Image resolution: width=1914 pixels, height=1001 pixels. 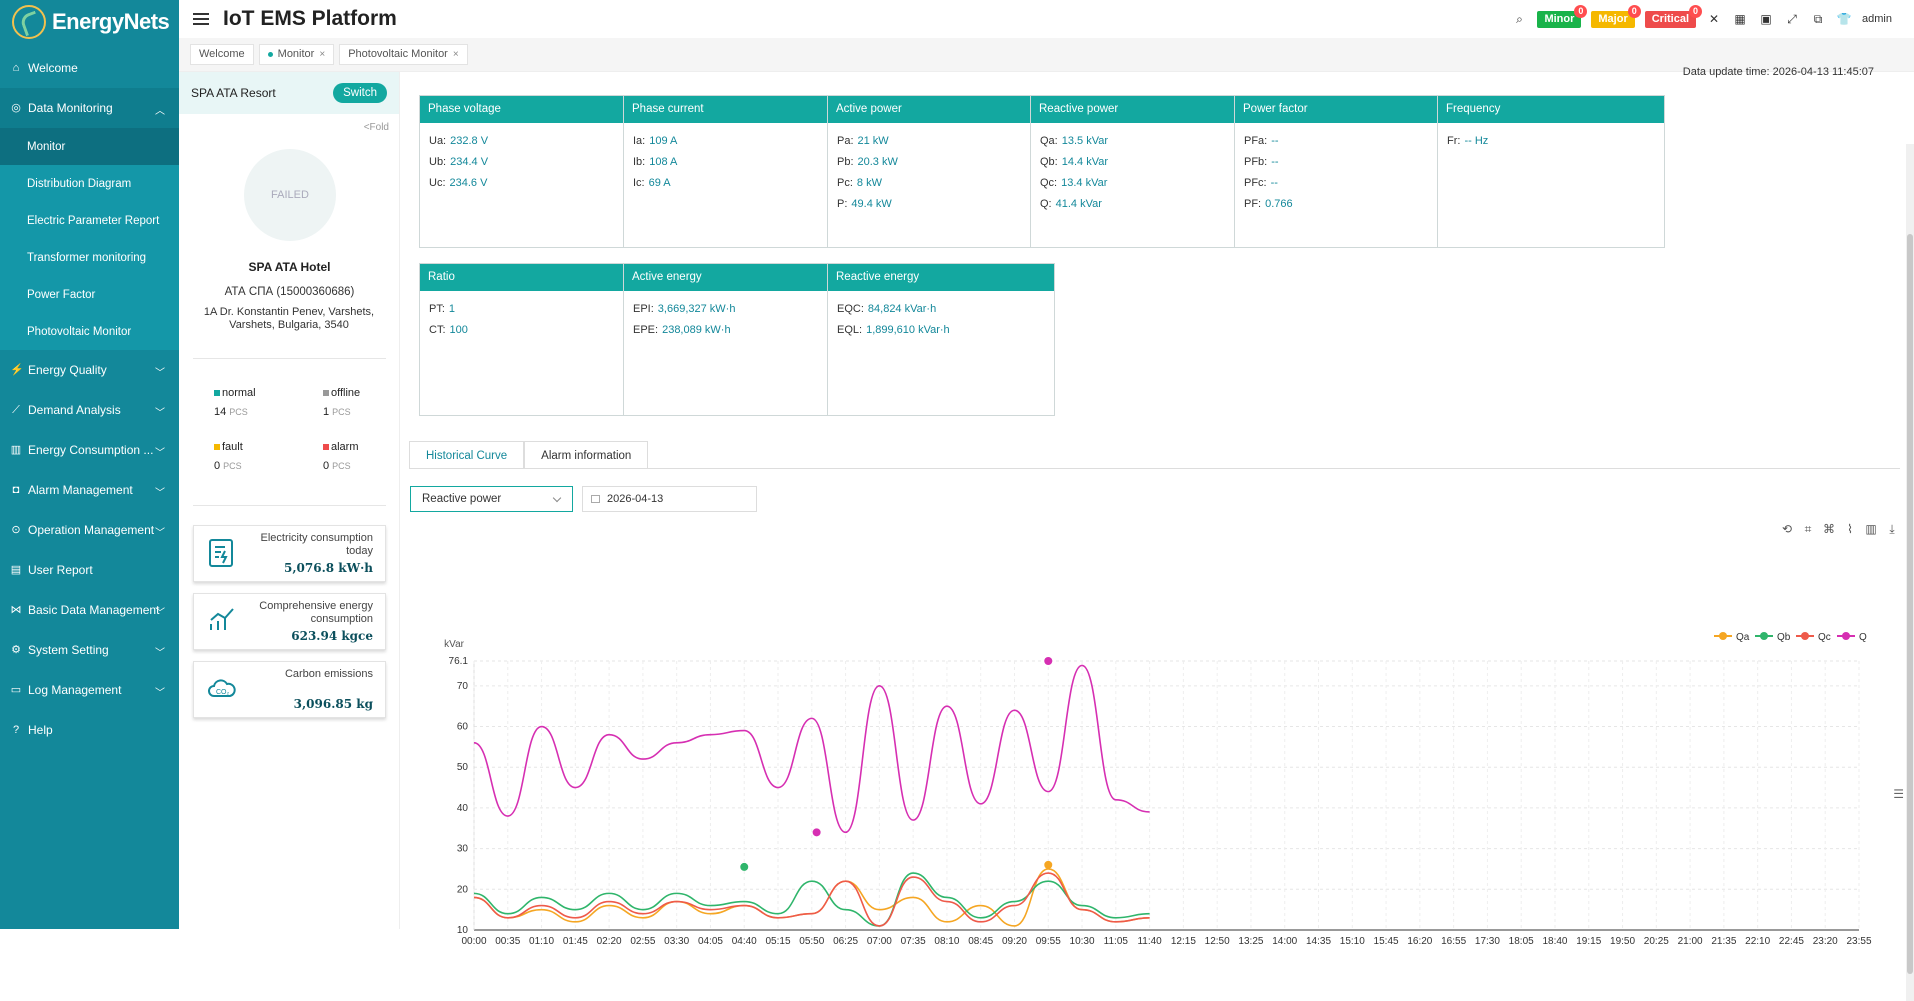 What do you see at coordinates (469, 162) in the screenshot?
I see `param-value: 234.4 V` at bounding box center [469, 162].